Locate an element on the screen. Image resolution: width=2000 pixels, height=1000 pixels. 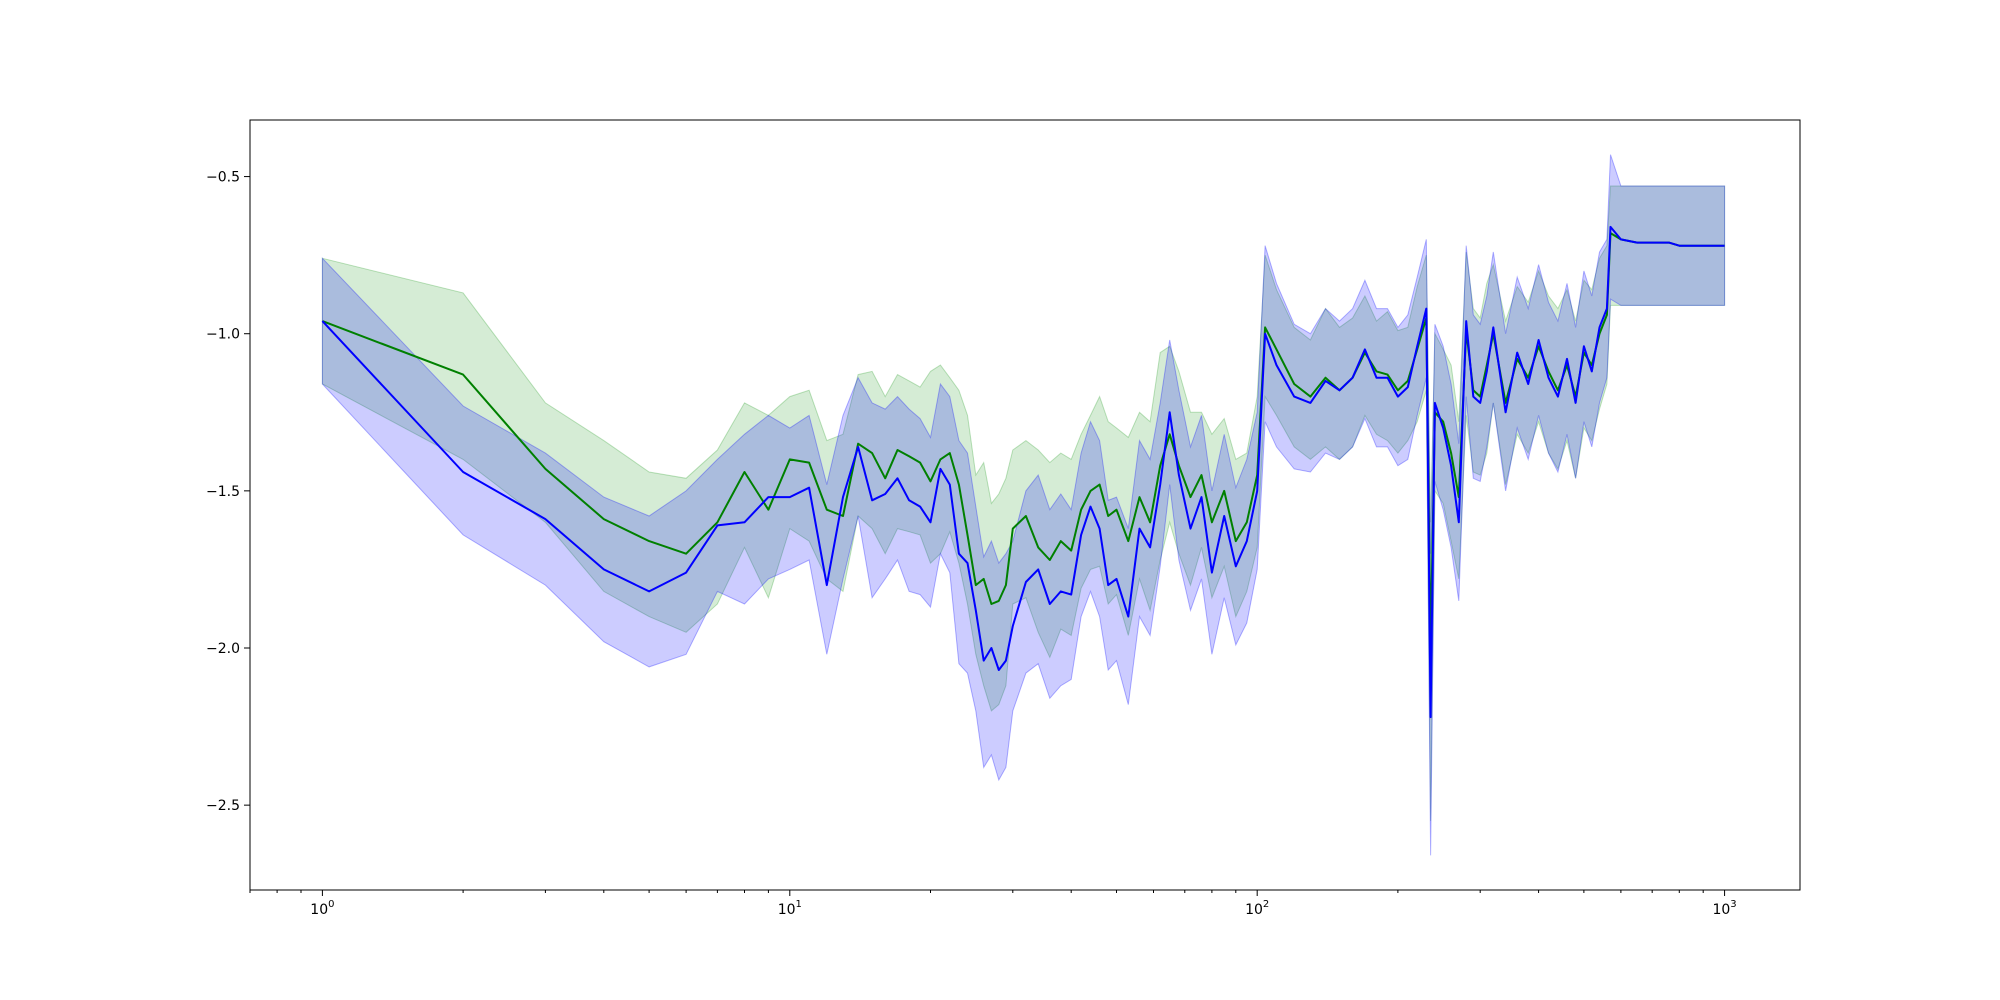
x-axis: 10⁰ 10¹ 10² 10³ is located at coordinates (993, 904).